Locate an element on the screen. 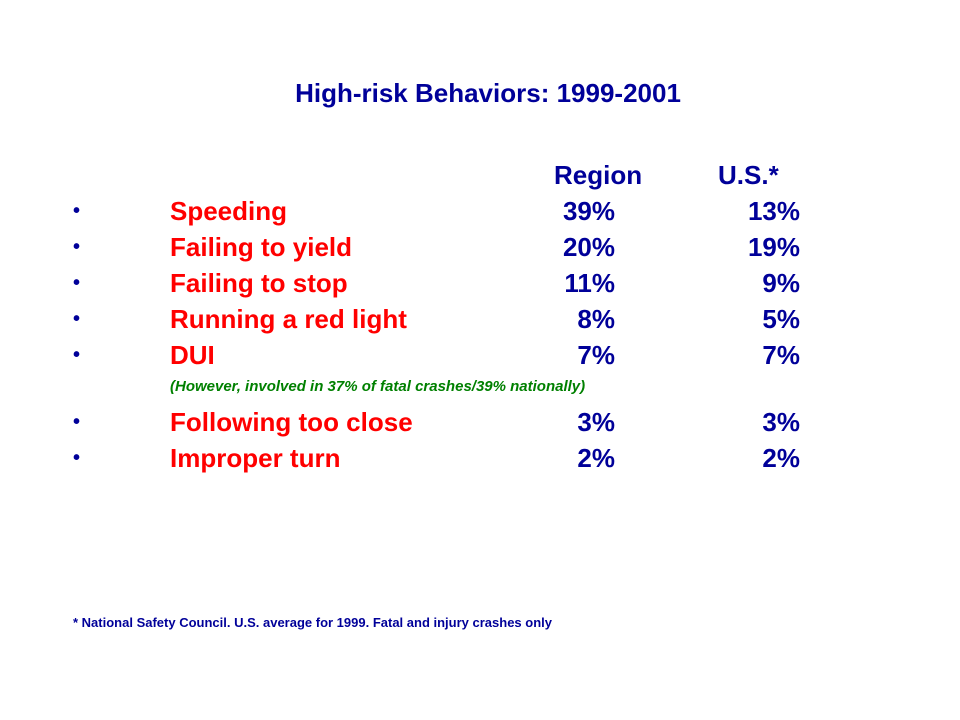  table-row: • Running a red light 8% 5% is located at coordinates (480, 320).